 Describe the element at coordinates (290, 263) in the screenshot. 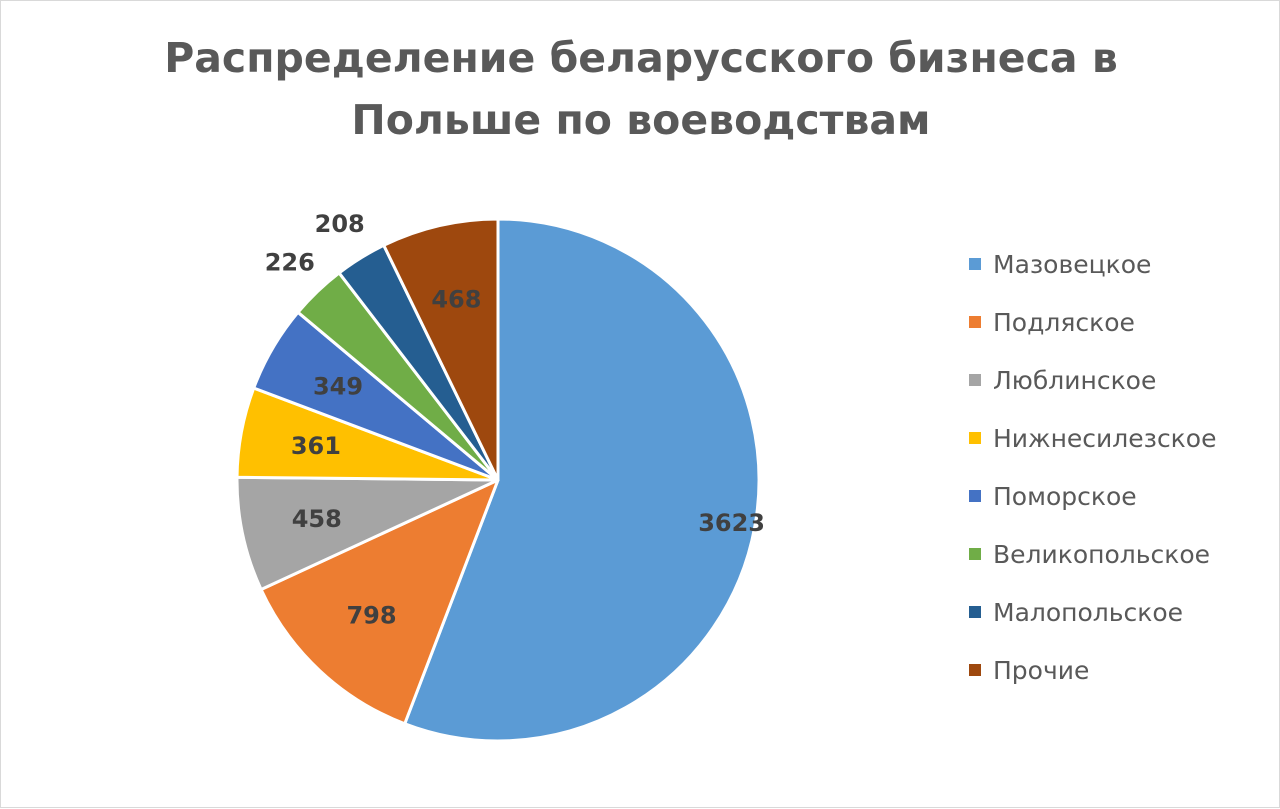

I see `data-label-6: 226` at that location.